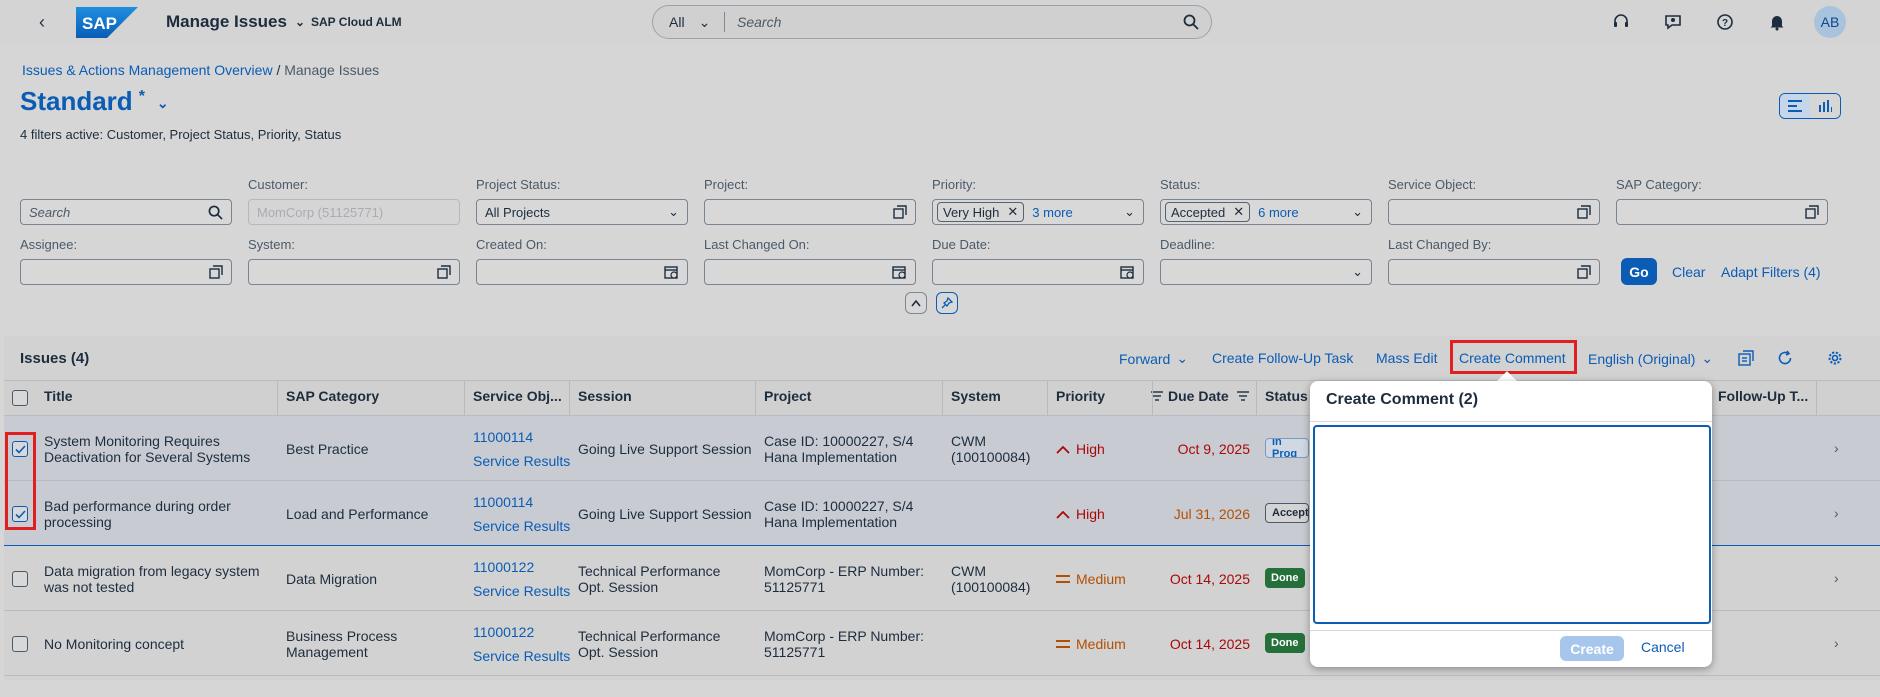 Image resolution: width=1880 pixels, height=697 pixels. Describe the element at coordinates (759, 22) in the screenshot. I see `search-input: Search` at that location.